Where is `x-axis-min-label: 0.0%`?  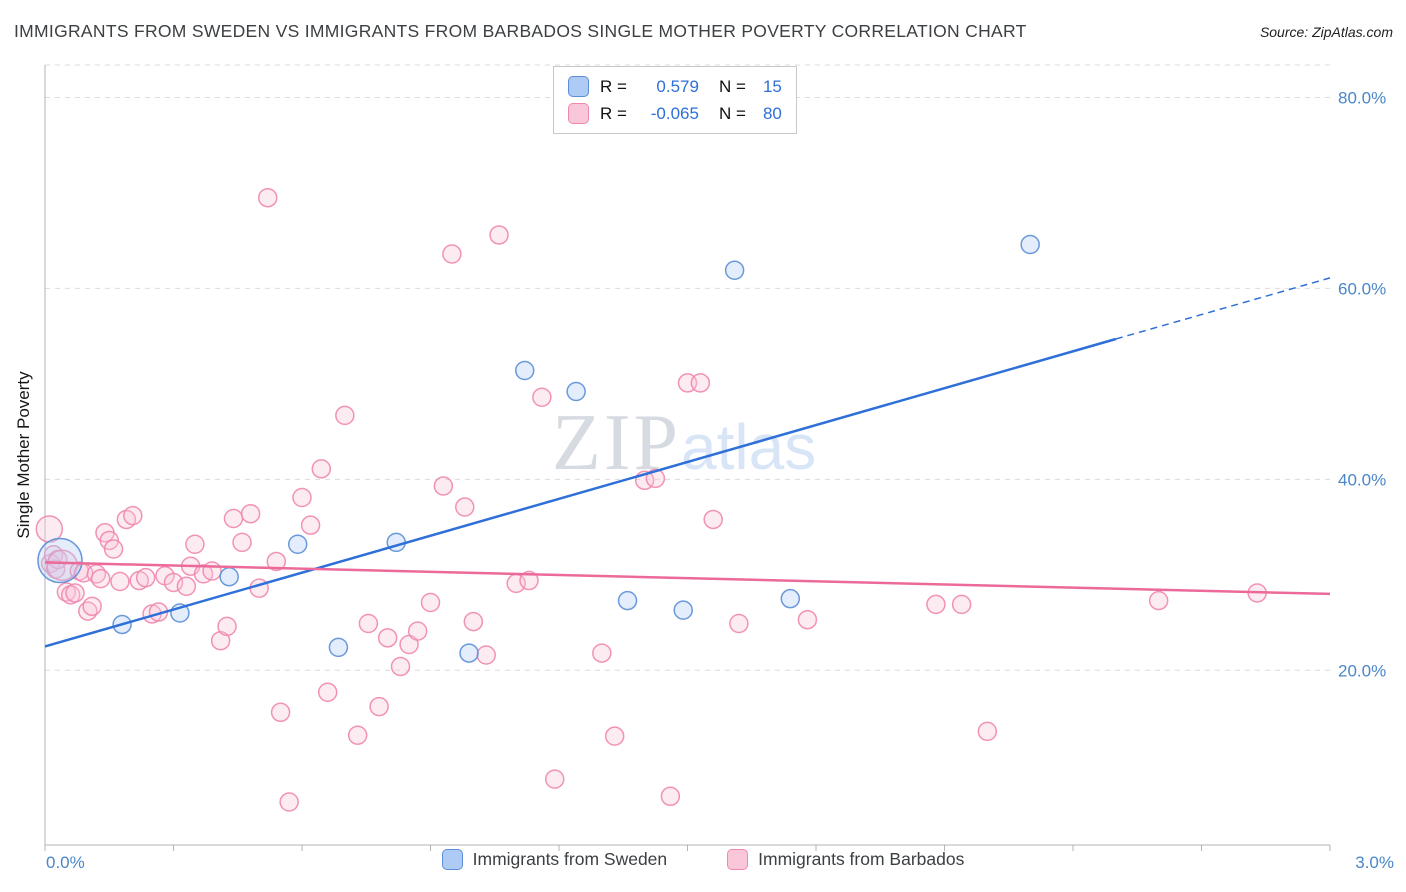 x-axis-min-label: 0.0% is located at coordinates (65, 862).